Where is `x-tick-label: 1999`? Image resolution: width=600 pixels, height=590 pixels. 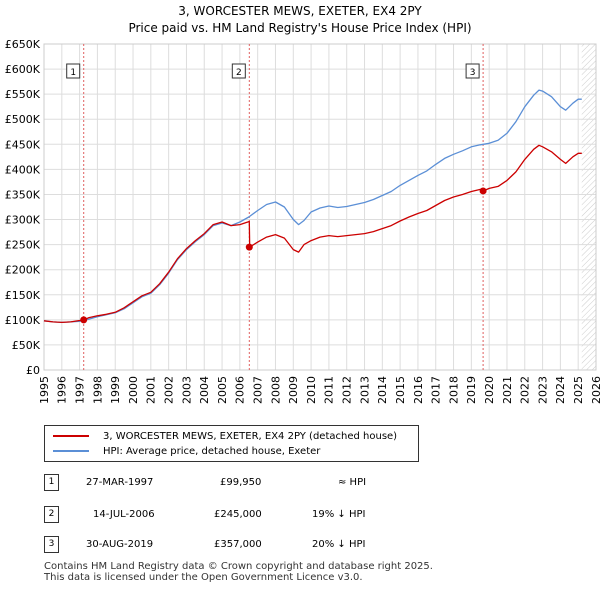 x-tick-label: 1999 is located at coordinates (115, 390).